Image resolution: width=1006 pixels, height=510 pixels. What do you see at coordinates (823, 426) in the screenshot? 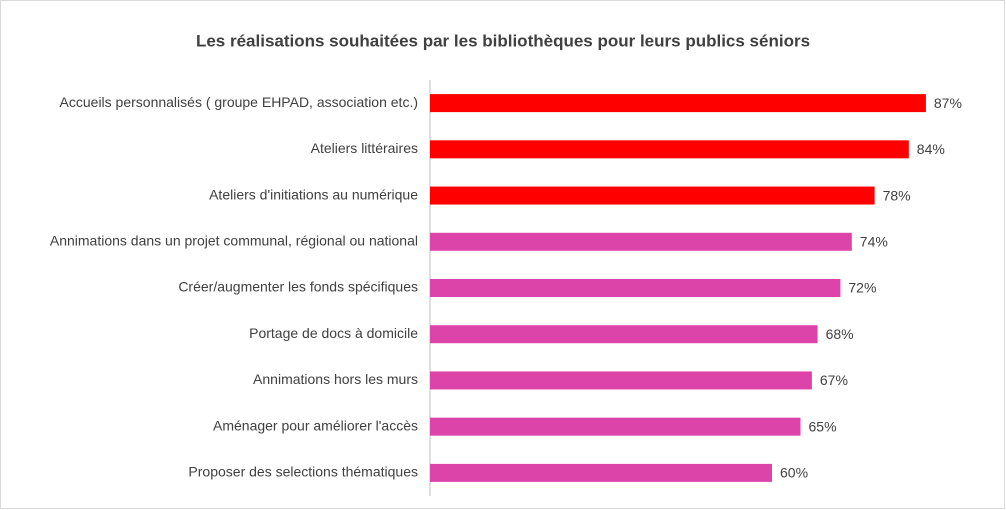
I see `value-label: 65%` at bounding box center [823, 426].